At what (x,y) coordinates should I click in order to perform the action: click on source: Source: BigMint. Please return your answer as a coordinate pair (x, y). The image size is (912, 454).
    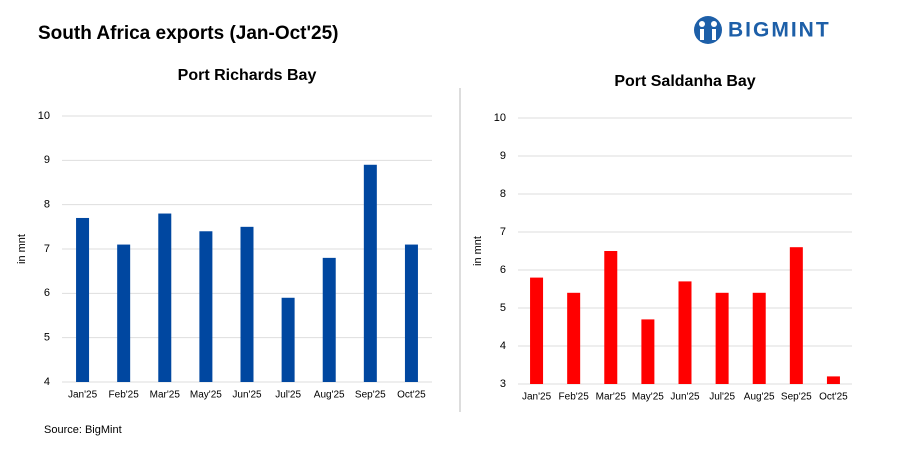
    Looking at the image, I should click on (83, 430).